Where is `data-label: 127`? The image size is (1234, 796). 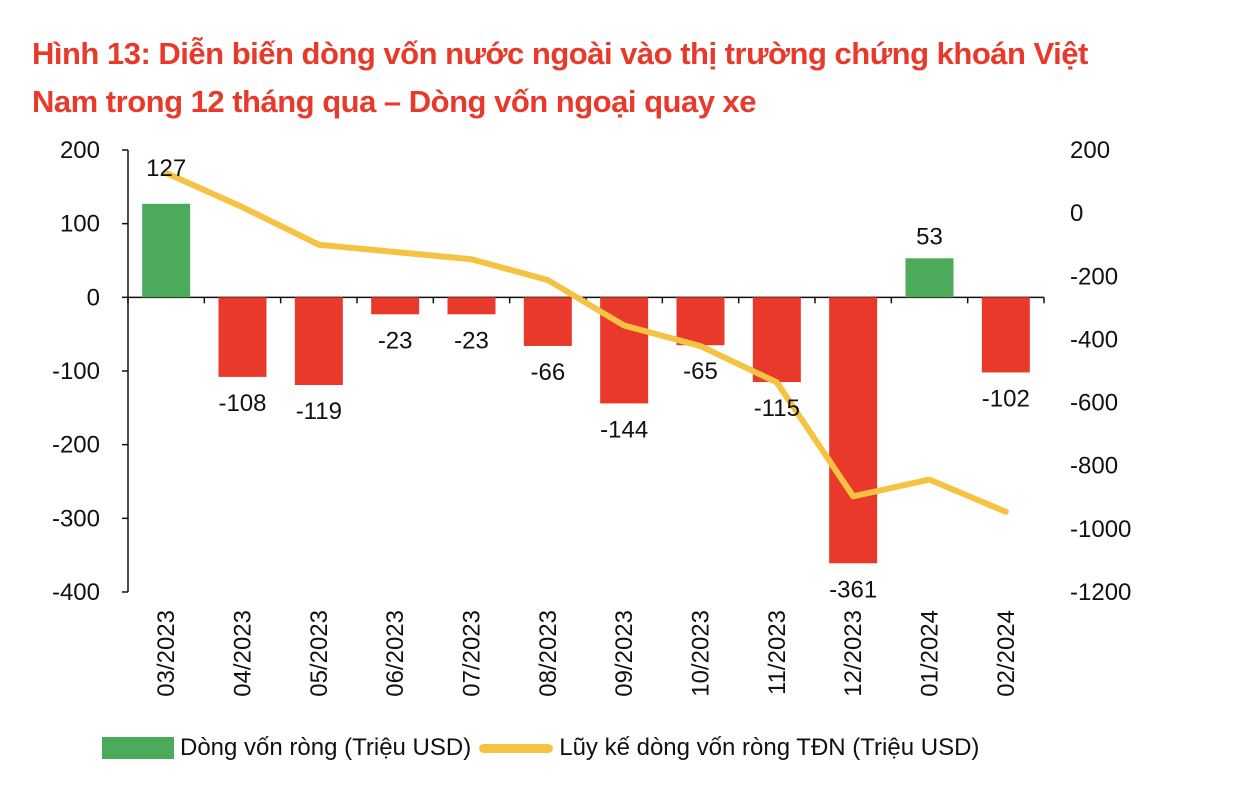
data-label: 127 is located at coordinates (166, 168).